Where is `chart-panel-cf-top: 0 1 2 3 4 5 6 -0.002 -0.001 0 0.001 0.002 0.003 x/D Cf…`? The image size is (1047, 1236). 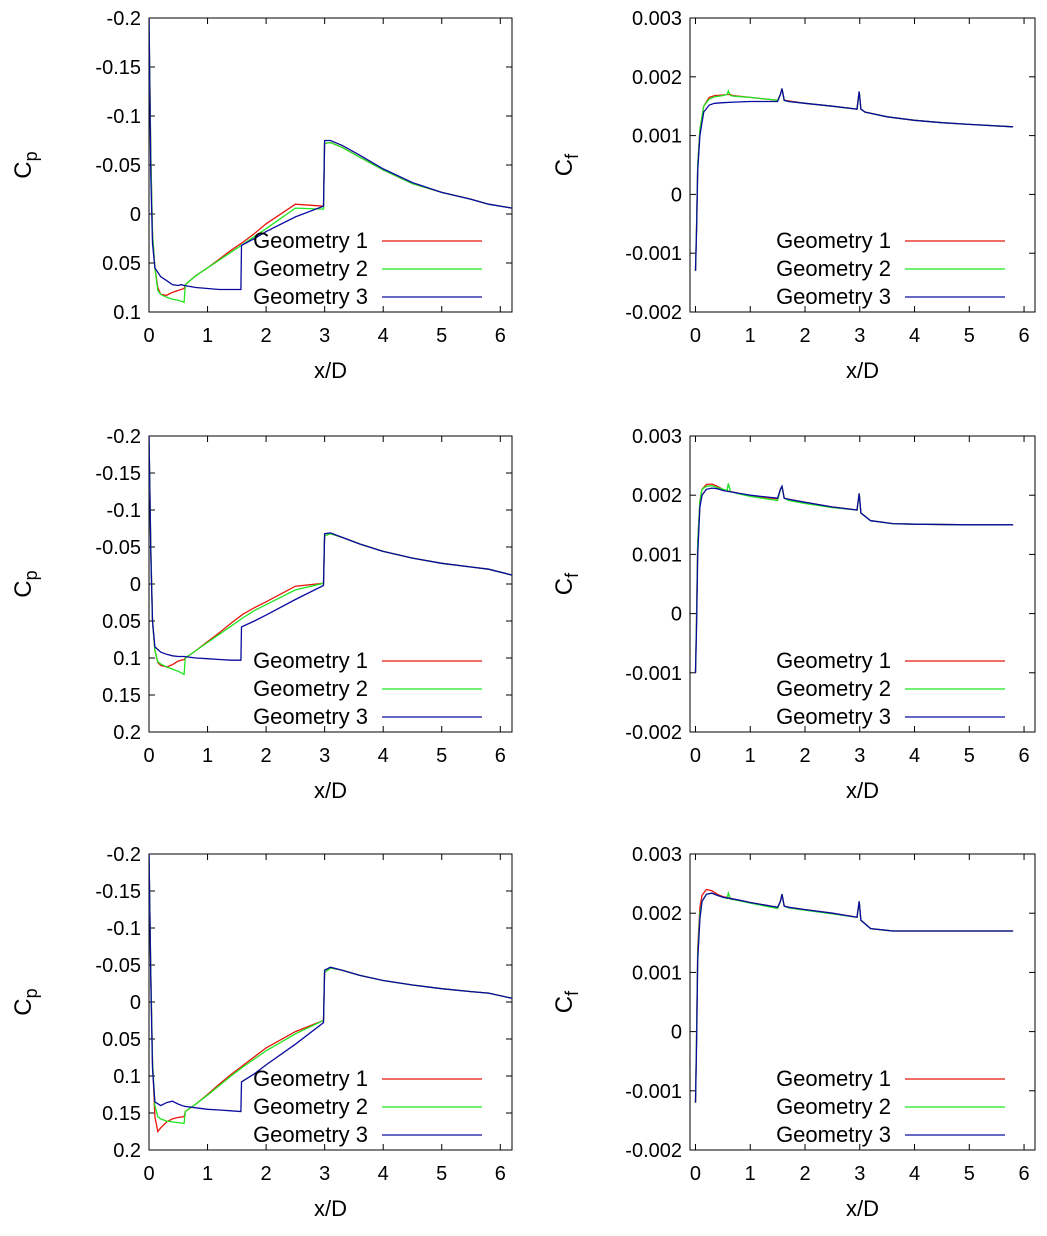
chart-panel-cf-top: 0 1 2 3 4 5 6 -0.002 -0.001 0 0.001 0.002 0.003 x/D Cf… is located at coordinates (793, 195).